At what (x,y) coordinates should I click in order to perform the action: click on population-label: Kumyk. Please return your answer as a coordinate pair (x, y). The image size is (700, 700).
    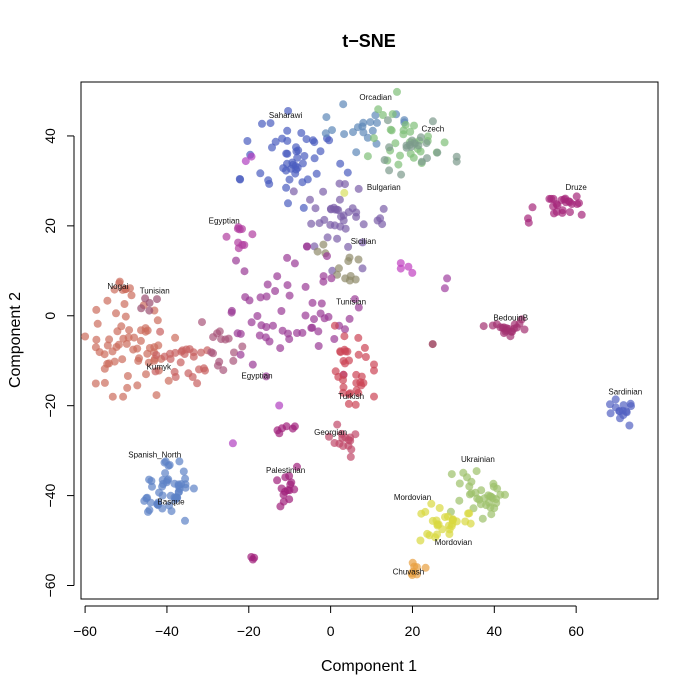
    Looking at the image, I should click on (159, 367).